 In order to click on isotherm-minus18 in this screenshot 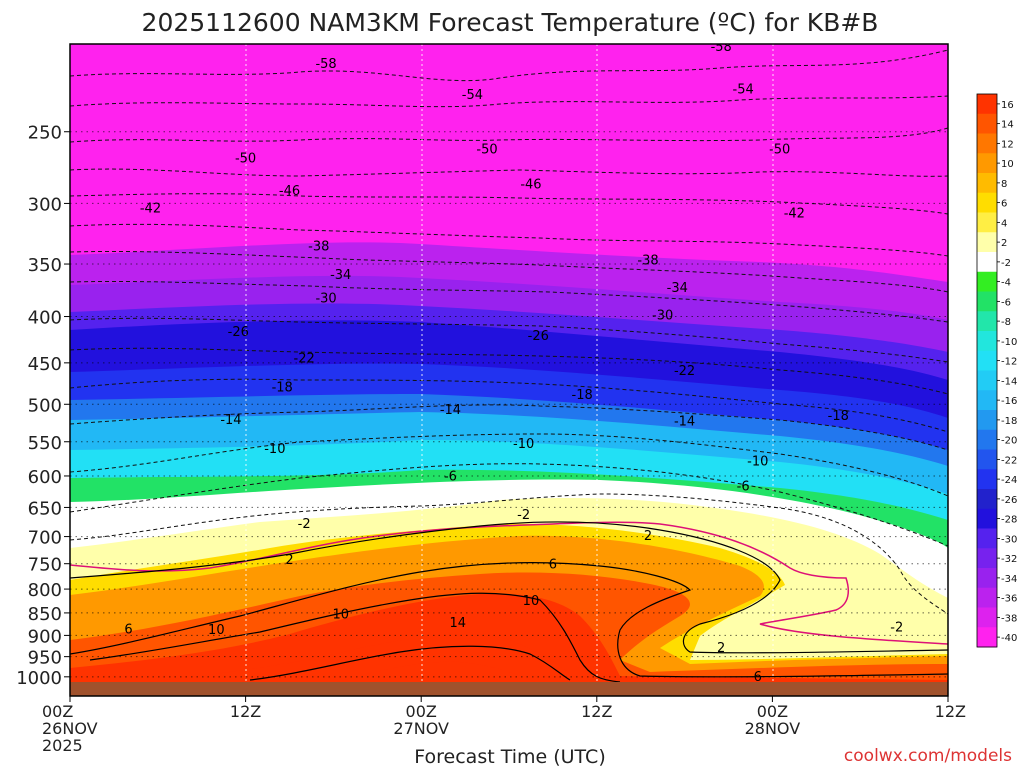, I will do `click(509, 405)`.